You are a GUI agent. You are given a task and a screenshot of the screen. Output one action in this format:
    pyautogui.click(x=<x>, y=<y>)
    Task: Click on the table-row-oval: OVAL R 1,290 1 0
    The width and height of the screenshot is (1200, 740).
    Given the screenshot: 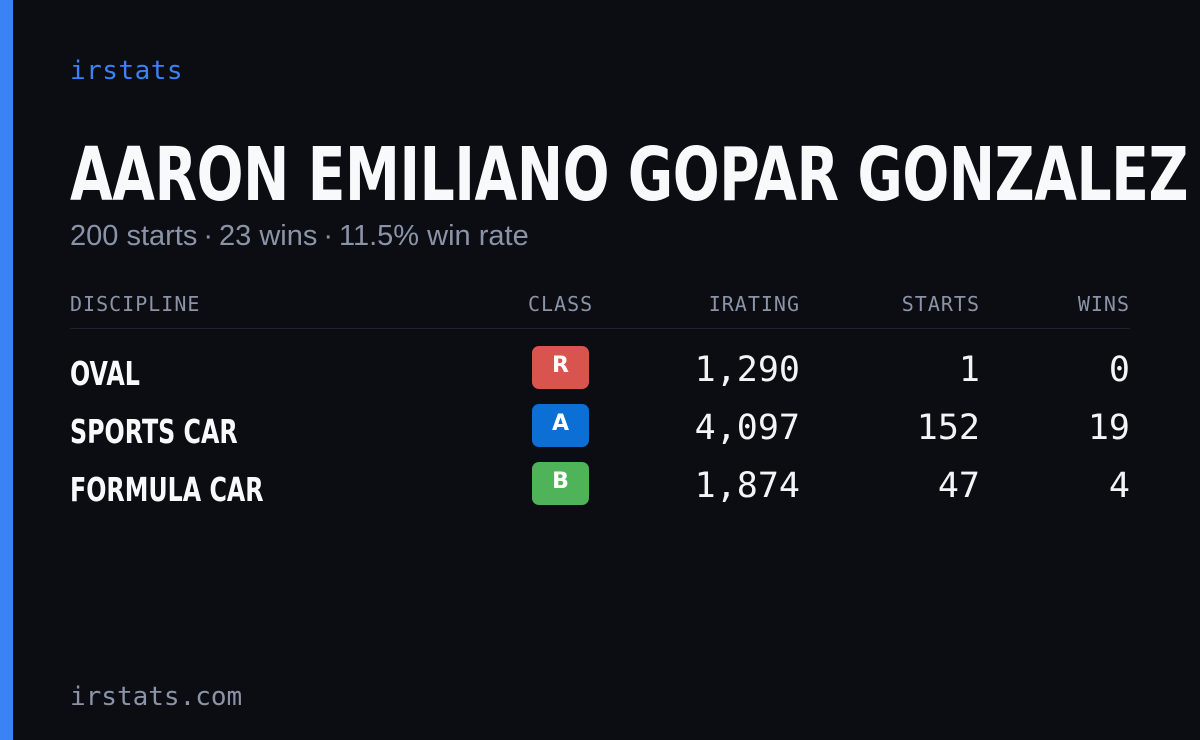 What is the action you would take?
    pyautogui.click(x=600, y=370)
    